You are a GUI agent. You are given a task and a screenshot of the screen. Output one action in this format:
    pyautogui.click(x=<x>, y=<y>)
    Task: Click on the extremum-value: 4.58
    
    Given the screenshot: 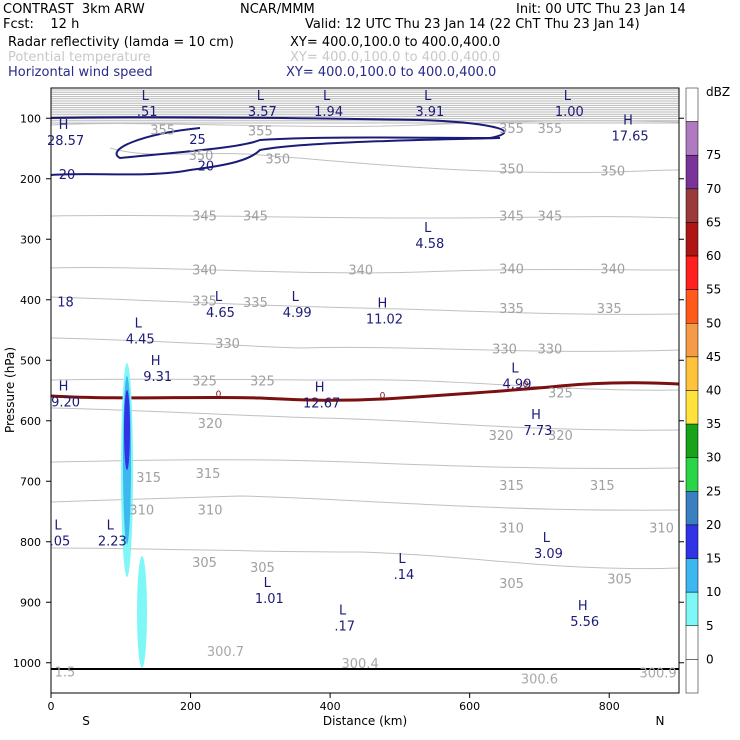 What is the action you would take?
    pyautogui.click(x=429, y=244)
    